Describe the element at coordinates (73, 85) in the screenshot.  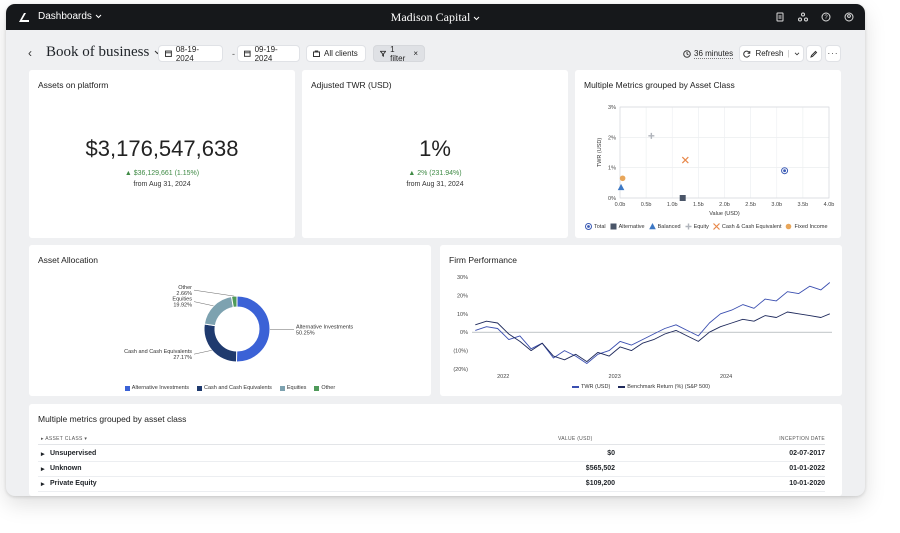
I see `card-title: Assets on platform` at that location.